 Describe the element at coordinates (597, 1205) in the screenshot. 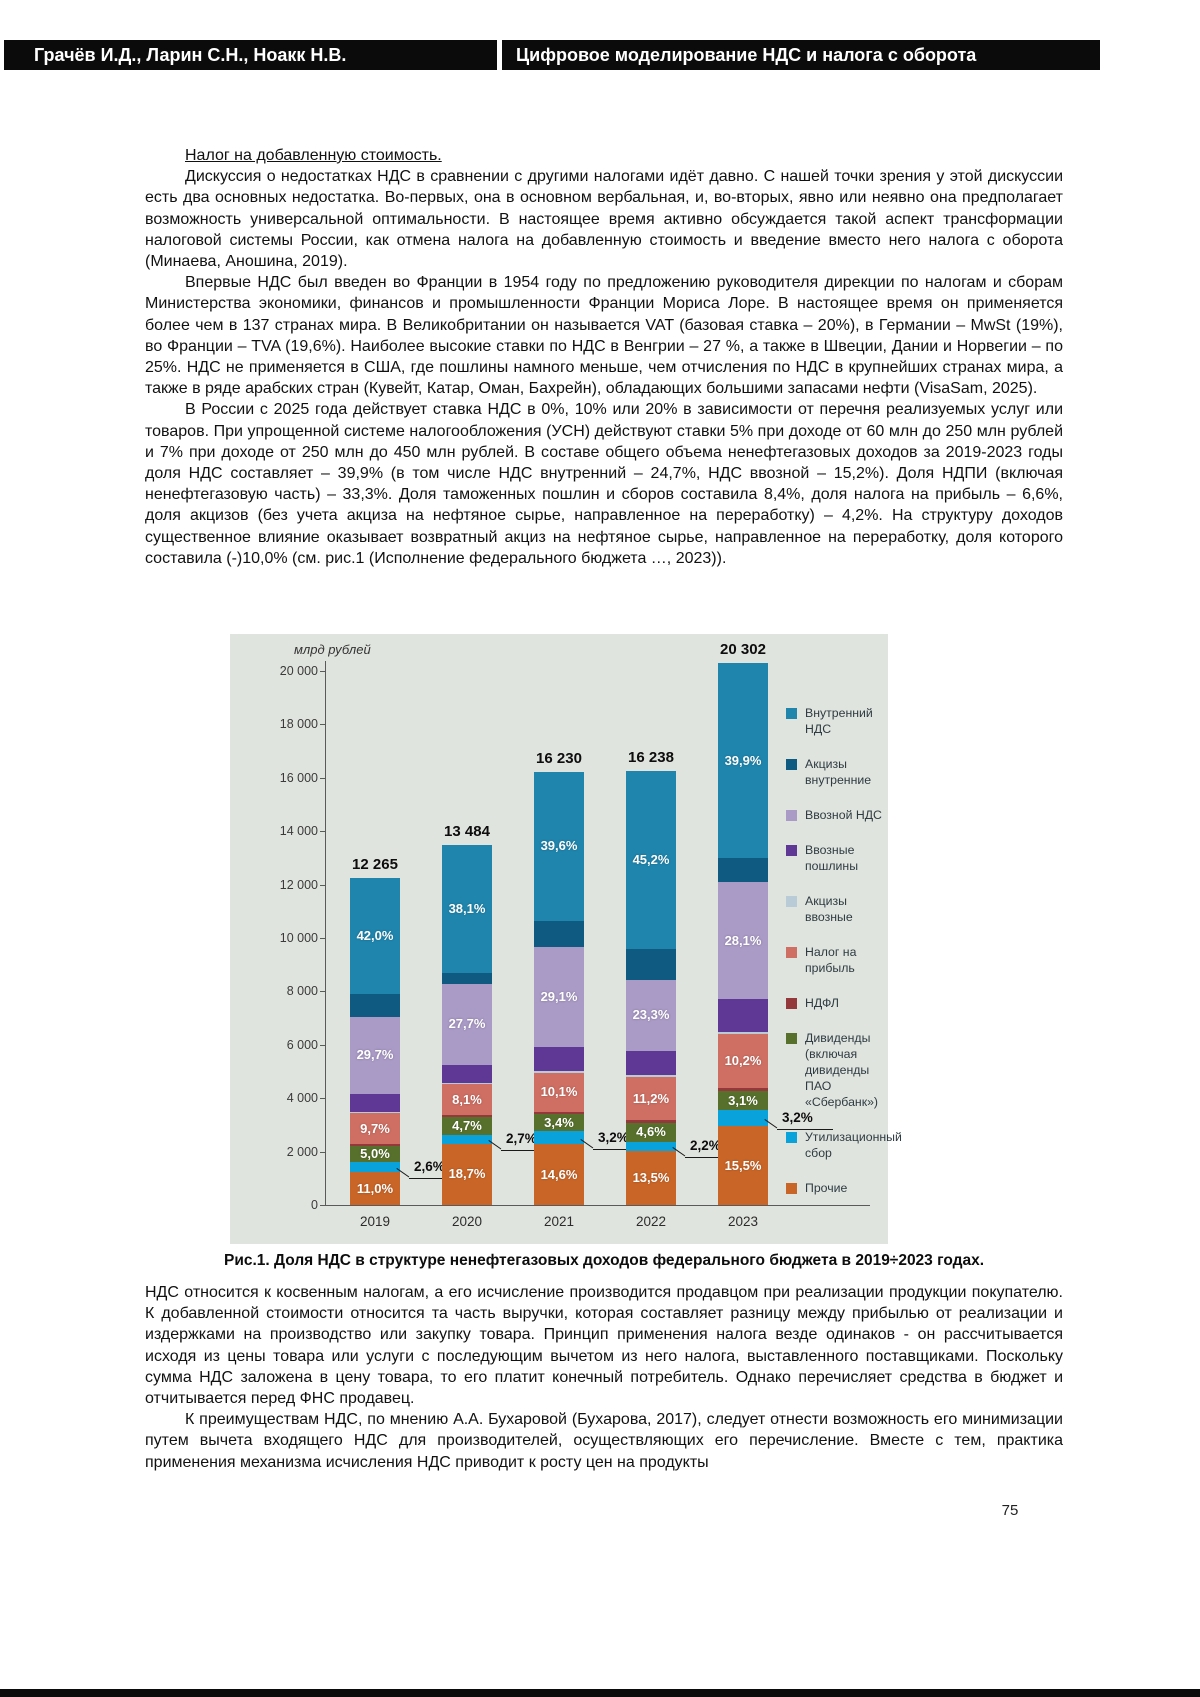

I see `chart-x-axis` at that location.